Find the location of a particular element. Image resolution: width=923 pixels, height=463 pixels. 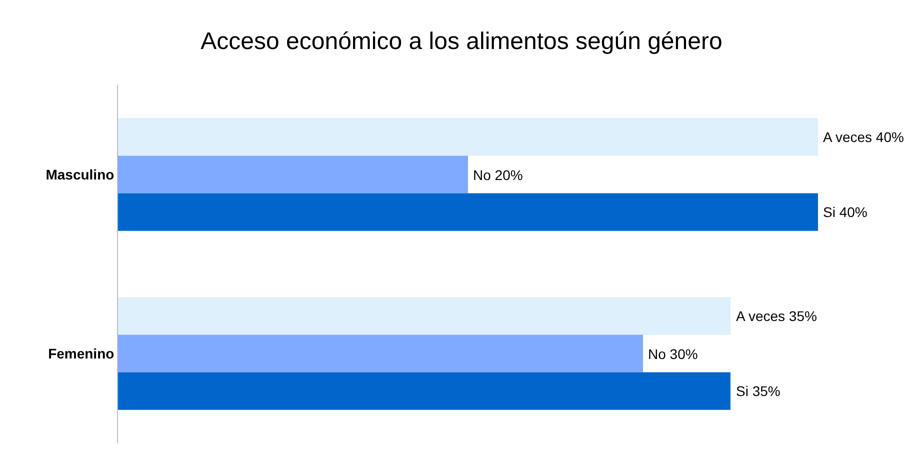

chart-title: Acceso económico a los alimentos según género is located at coordinates (461, 42).